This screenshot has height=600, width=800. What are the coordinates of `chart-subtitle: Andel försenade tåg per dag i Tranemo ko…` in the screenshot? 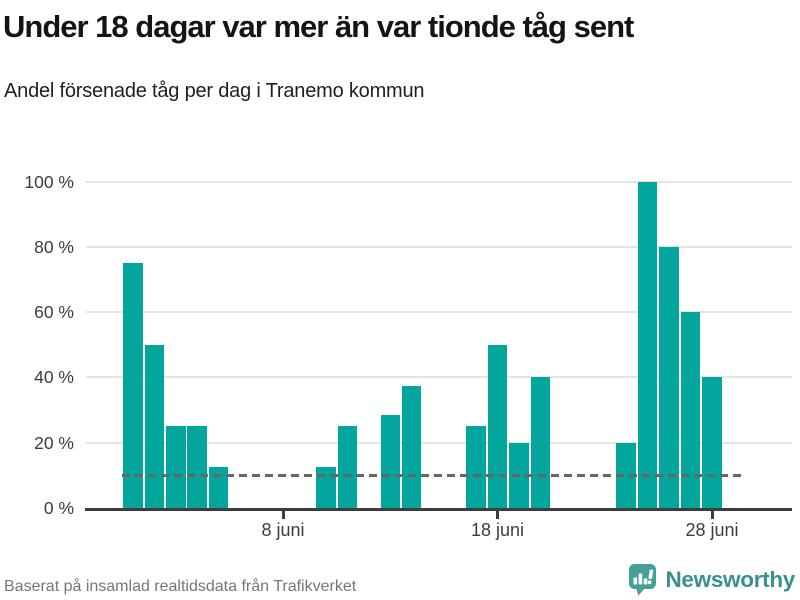 It's located at (214, 91).